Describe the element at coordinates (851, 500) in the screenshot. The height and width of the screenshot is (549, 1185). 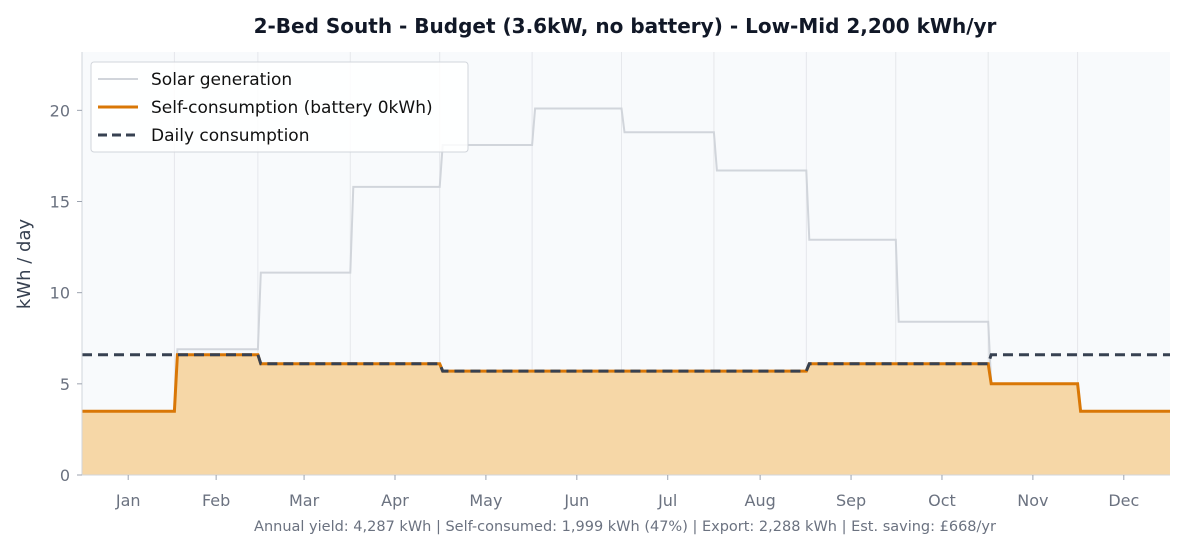
I see `x-tick-label: Sep` at that location.